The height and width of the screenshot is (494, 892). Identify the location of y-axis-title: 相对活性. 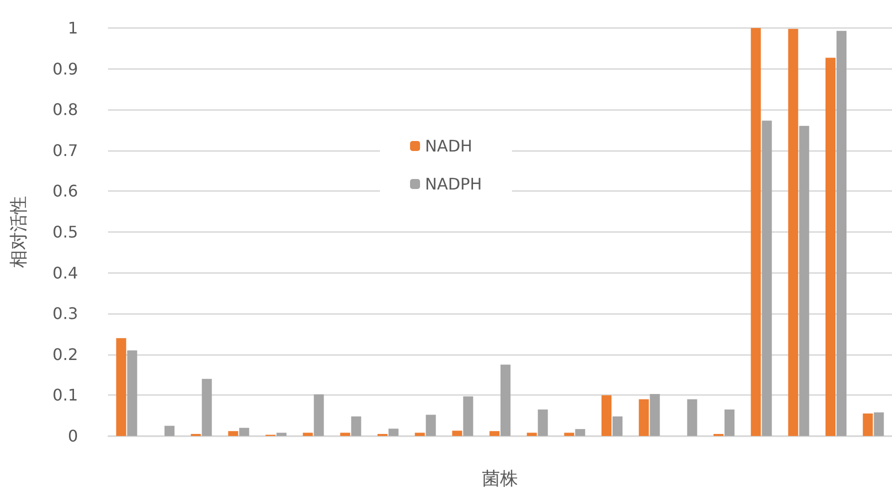
(19, 232).